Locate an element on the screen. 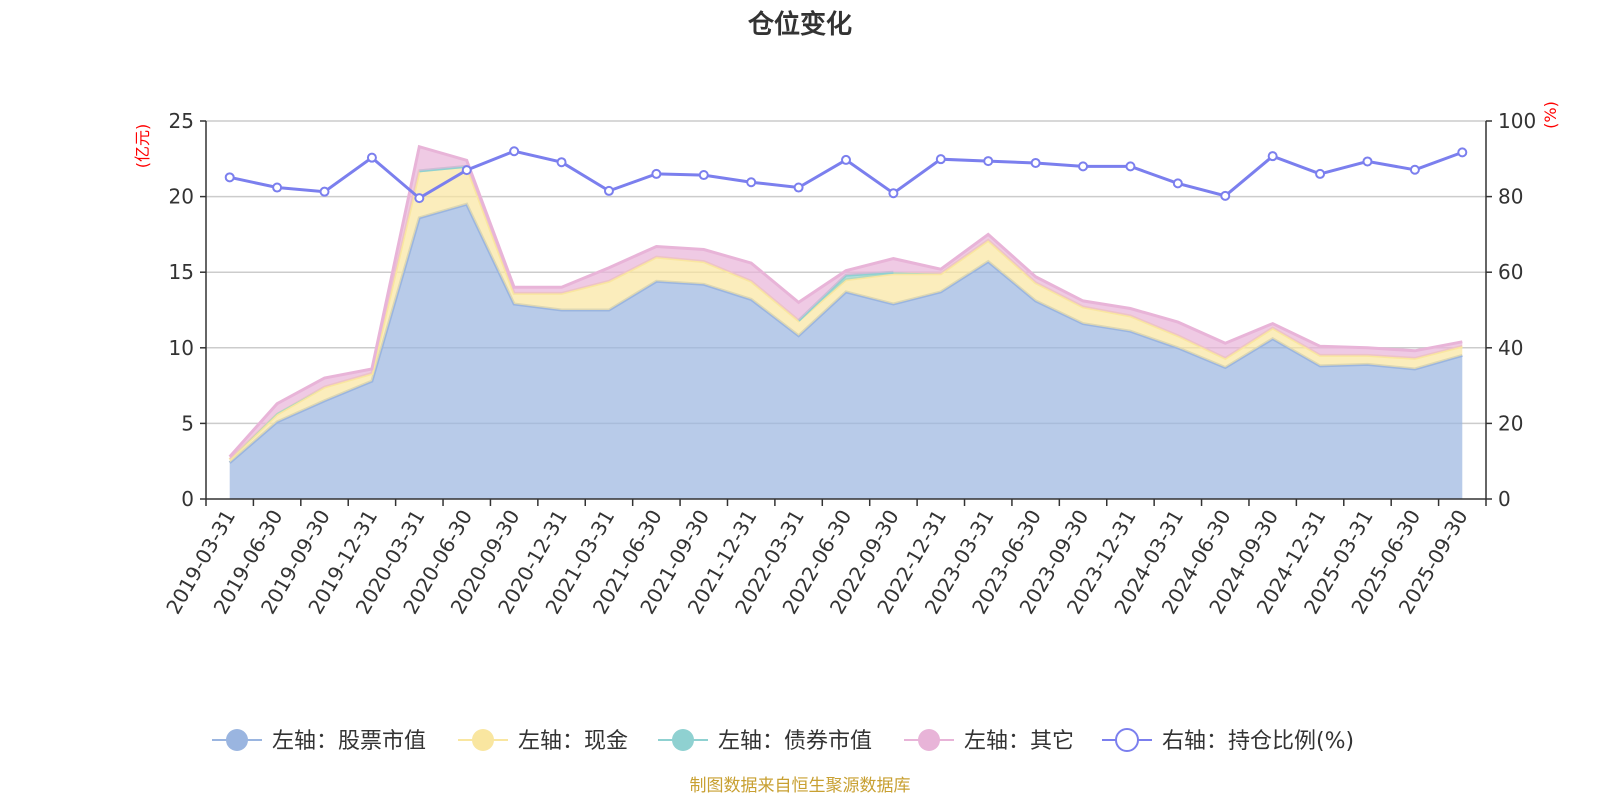 The image size is (1600, 800). legend-item: 左轴：现金 is located at coordinates (543, 741).